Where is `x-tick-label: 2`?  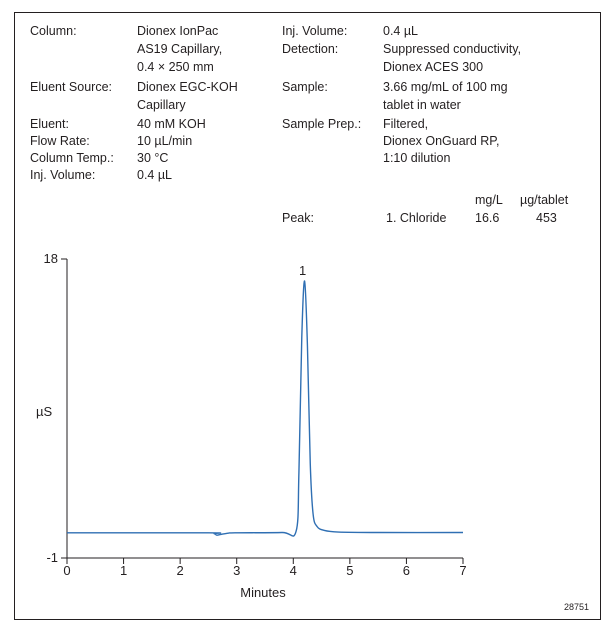 x-tick-label: 2 is located at coordinates (180, 570).